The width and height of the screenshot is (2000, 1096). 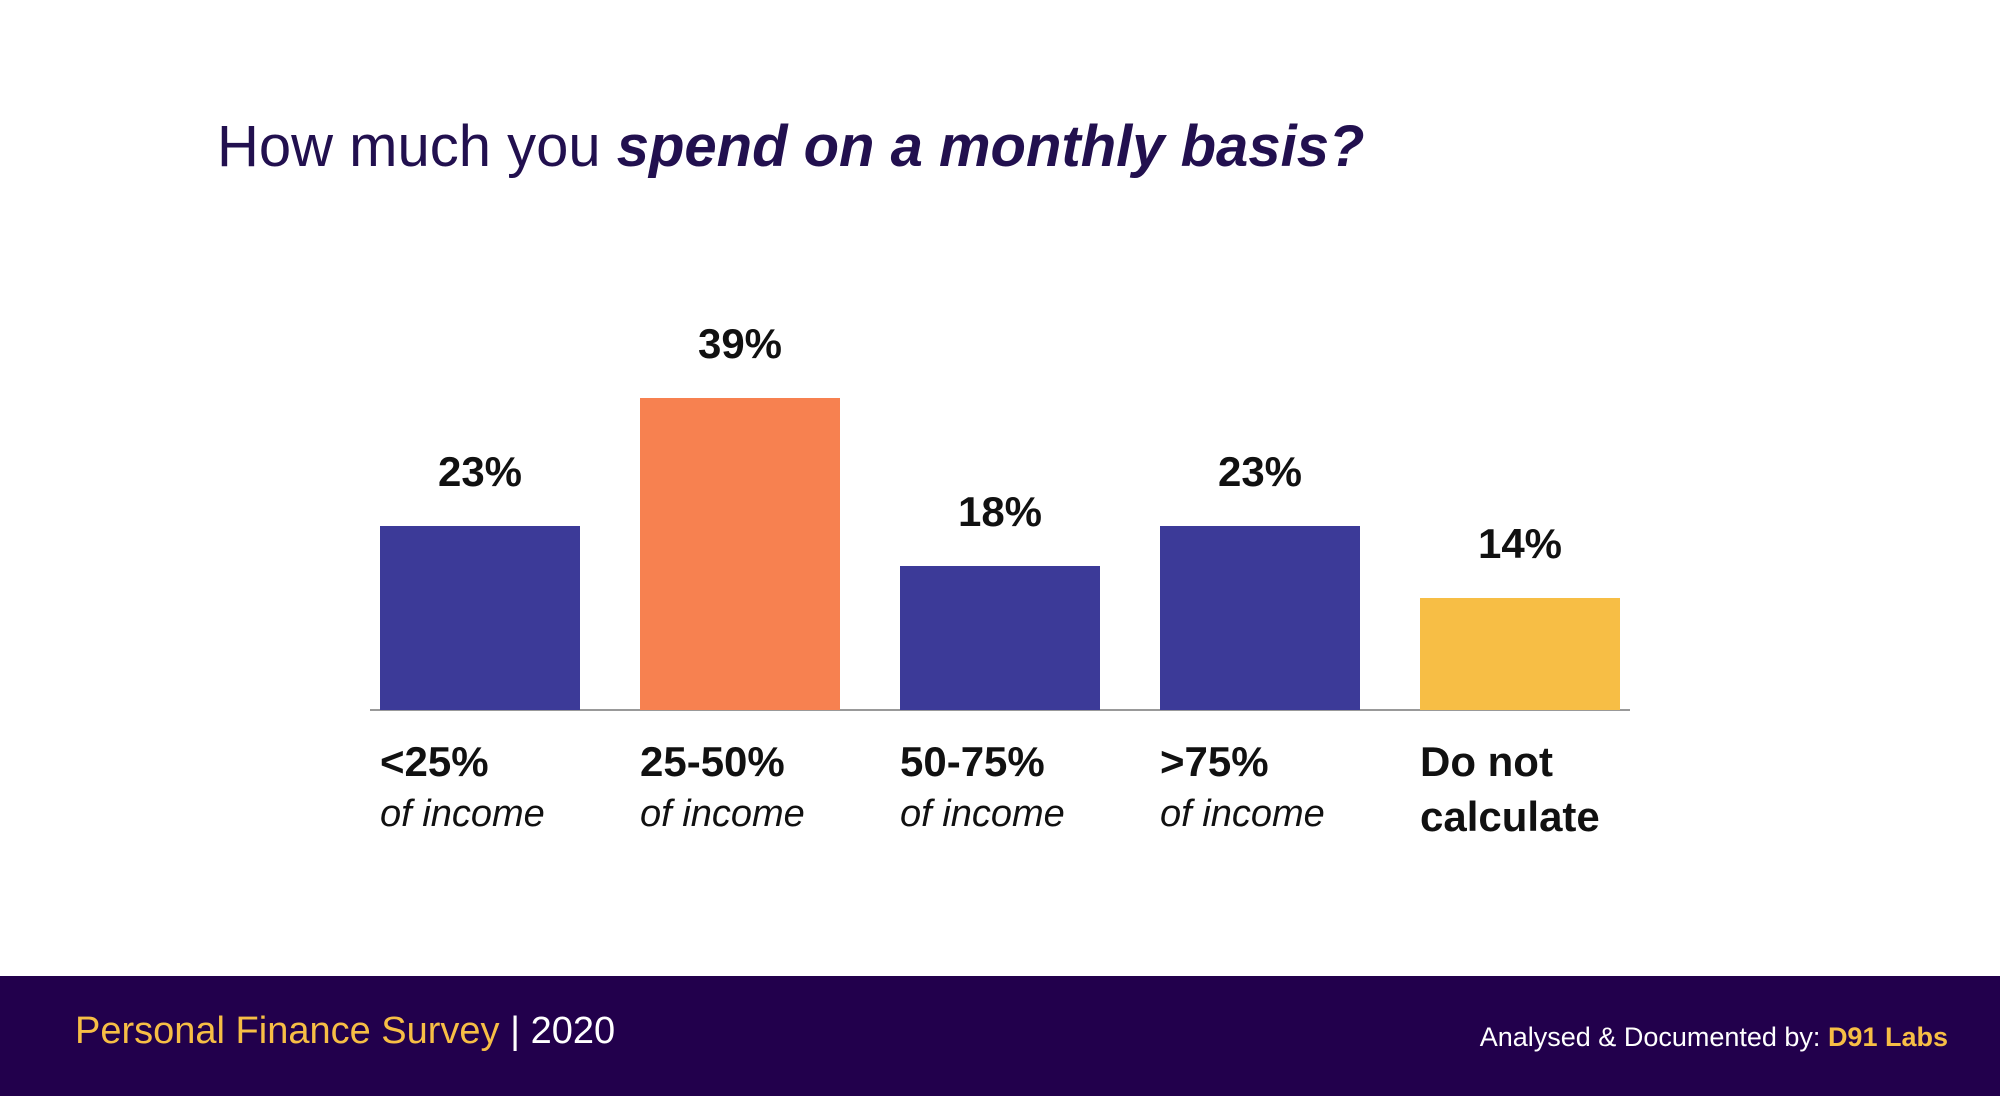 What do you see at coordinates (462, 787) in the screenshot?
I see `category-label-1: <25% of income` at bounding box center [462, 787].